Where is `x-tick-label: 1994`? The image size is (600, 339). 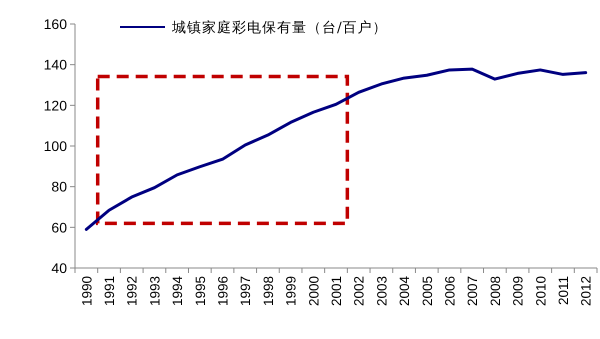 x-tick-label: 1994 is located at coordinates (178, 291).